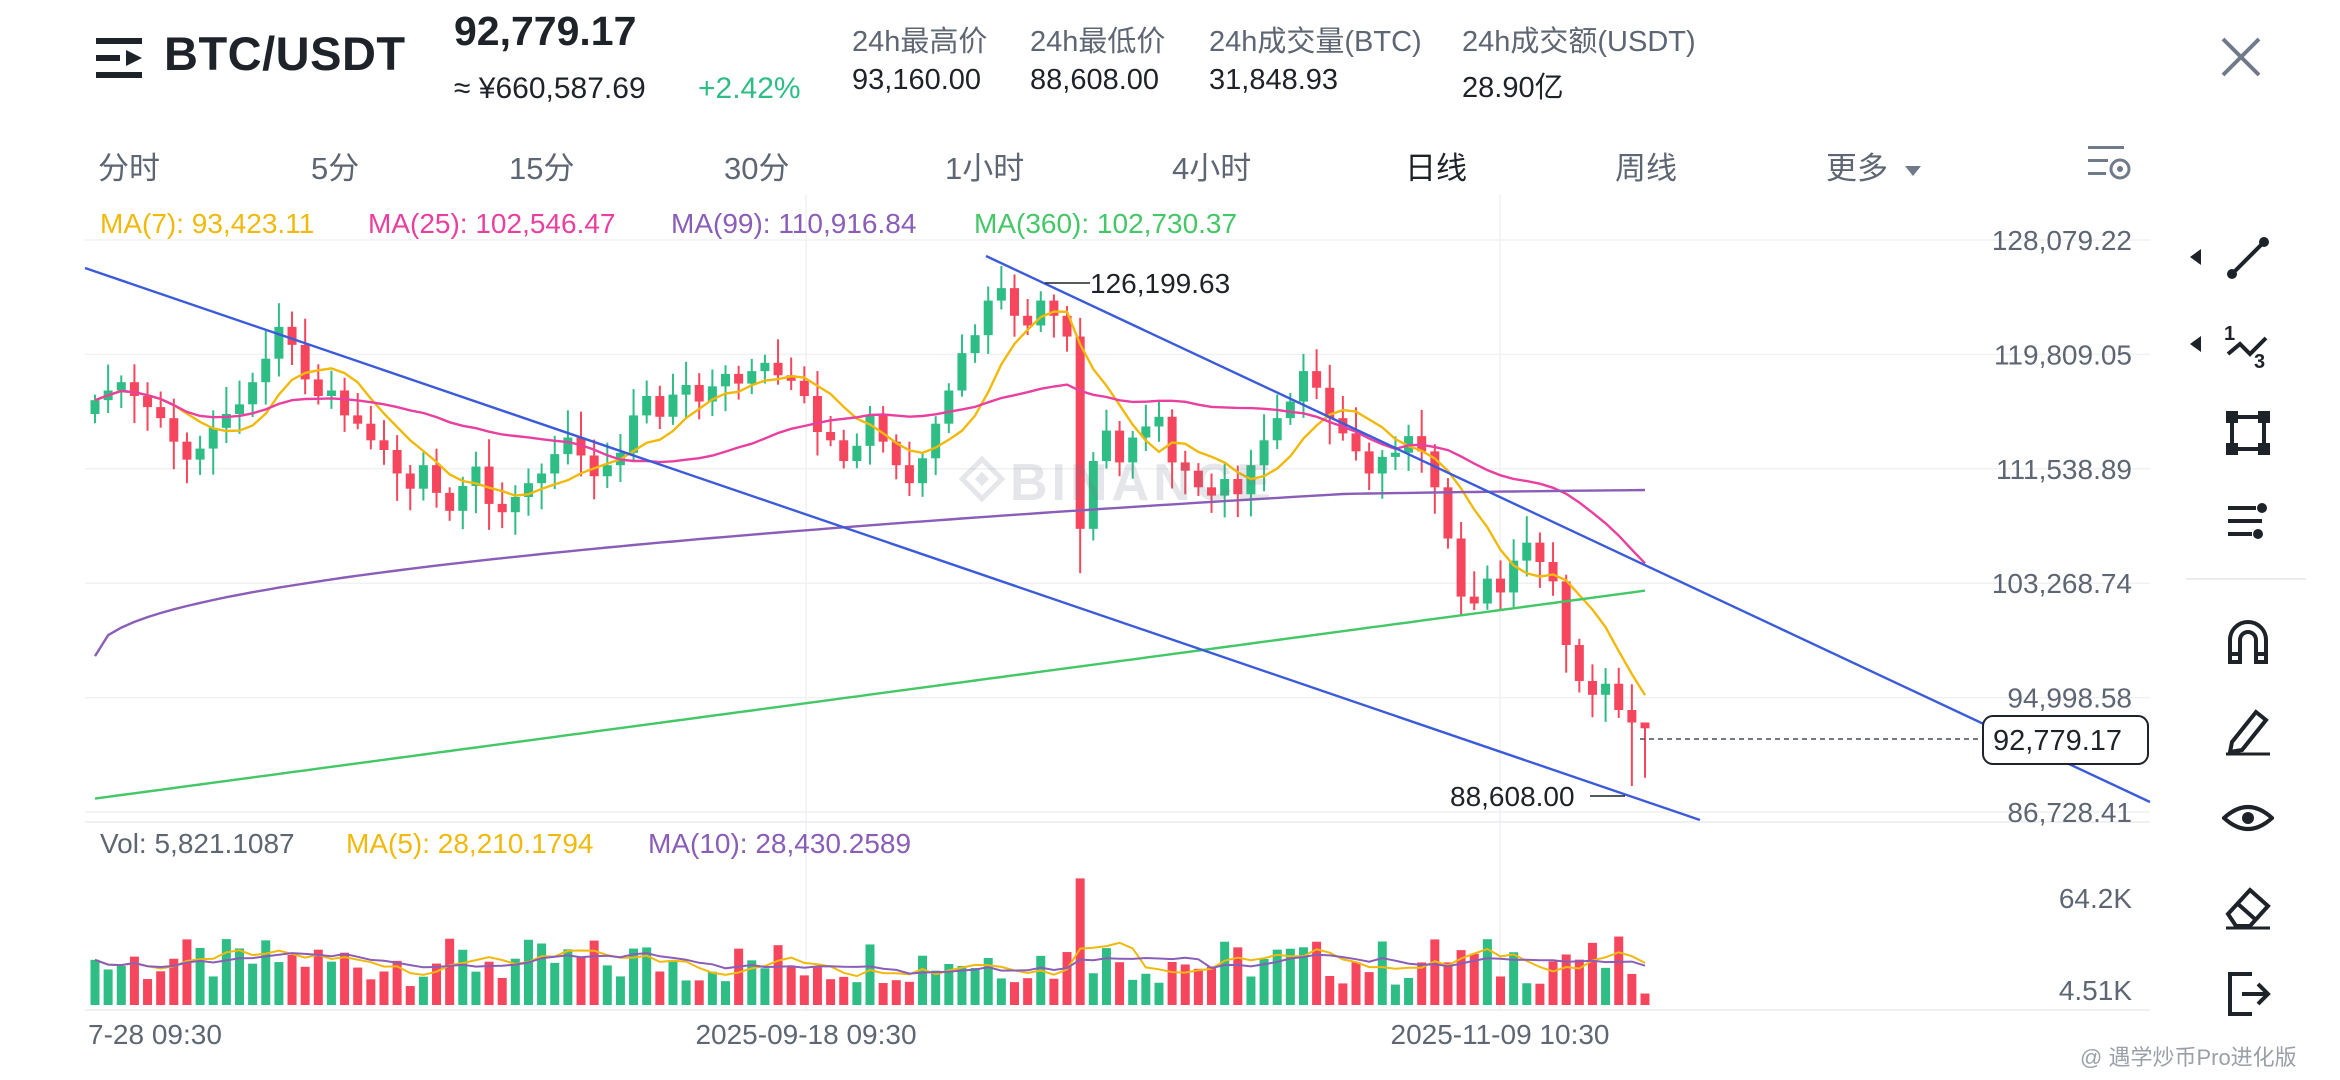  I want to click on volume-axis-label: 4.51K, so click(2095, 990).